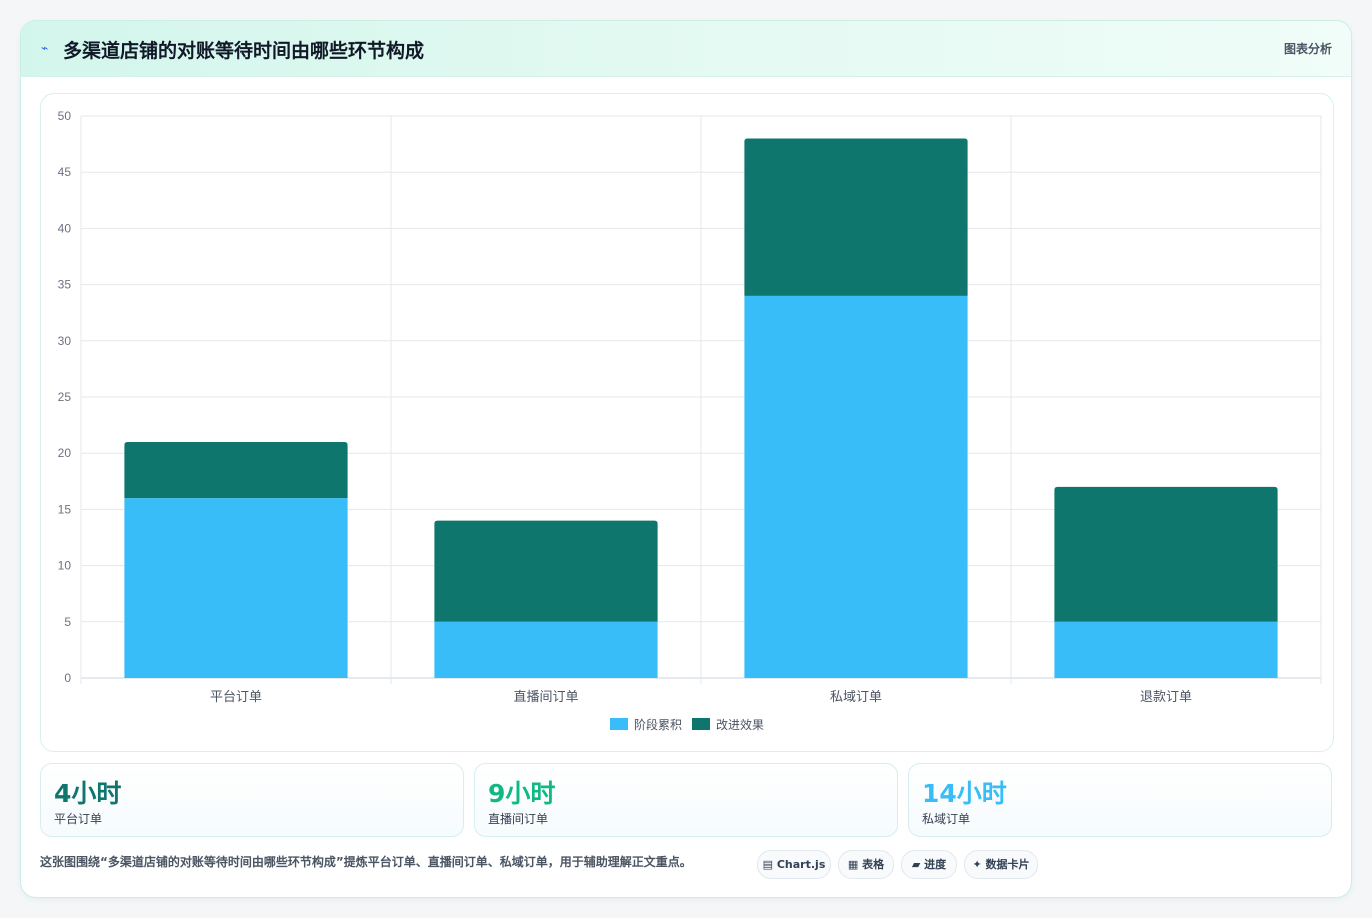 The height and width of the screenshot is (918, 1372). What do you see at coordinates (244, 51) in the screenshot?
I see `page-title: 多渠道店铺的对账等待时间由哪些环节构成` at bounding box center [244, 51].